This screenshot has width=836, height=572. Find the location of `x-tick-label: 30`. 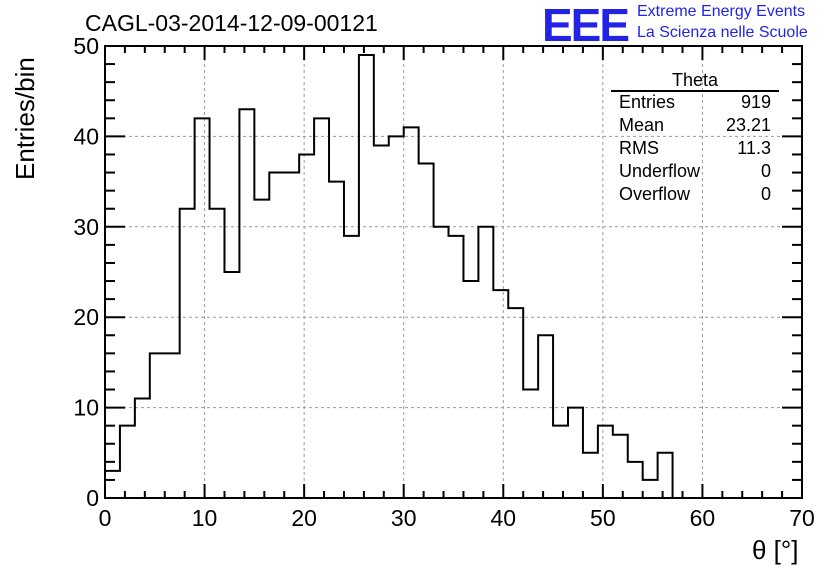

x-tick-label: 30 is located at coordinates (404, 518).